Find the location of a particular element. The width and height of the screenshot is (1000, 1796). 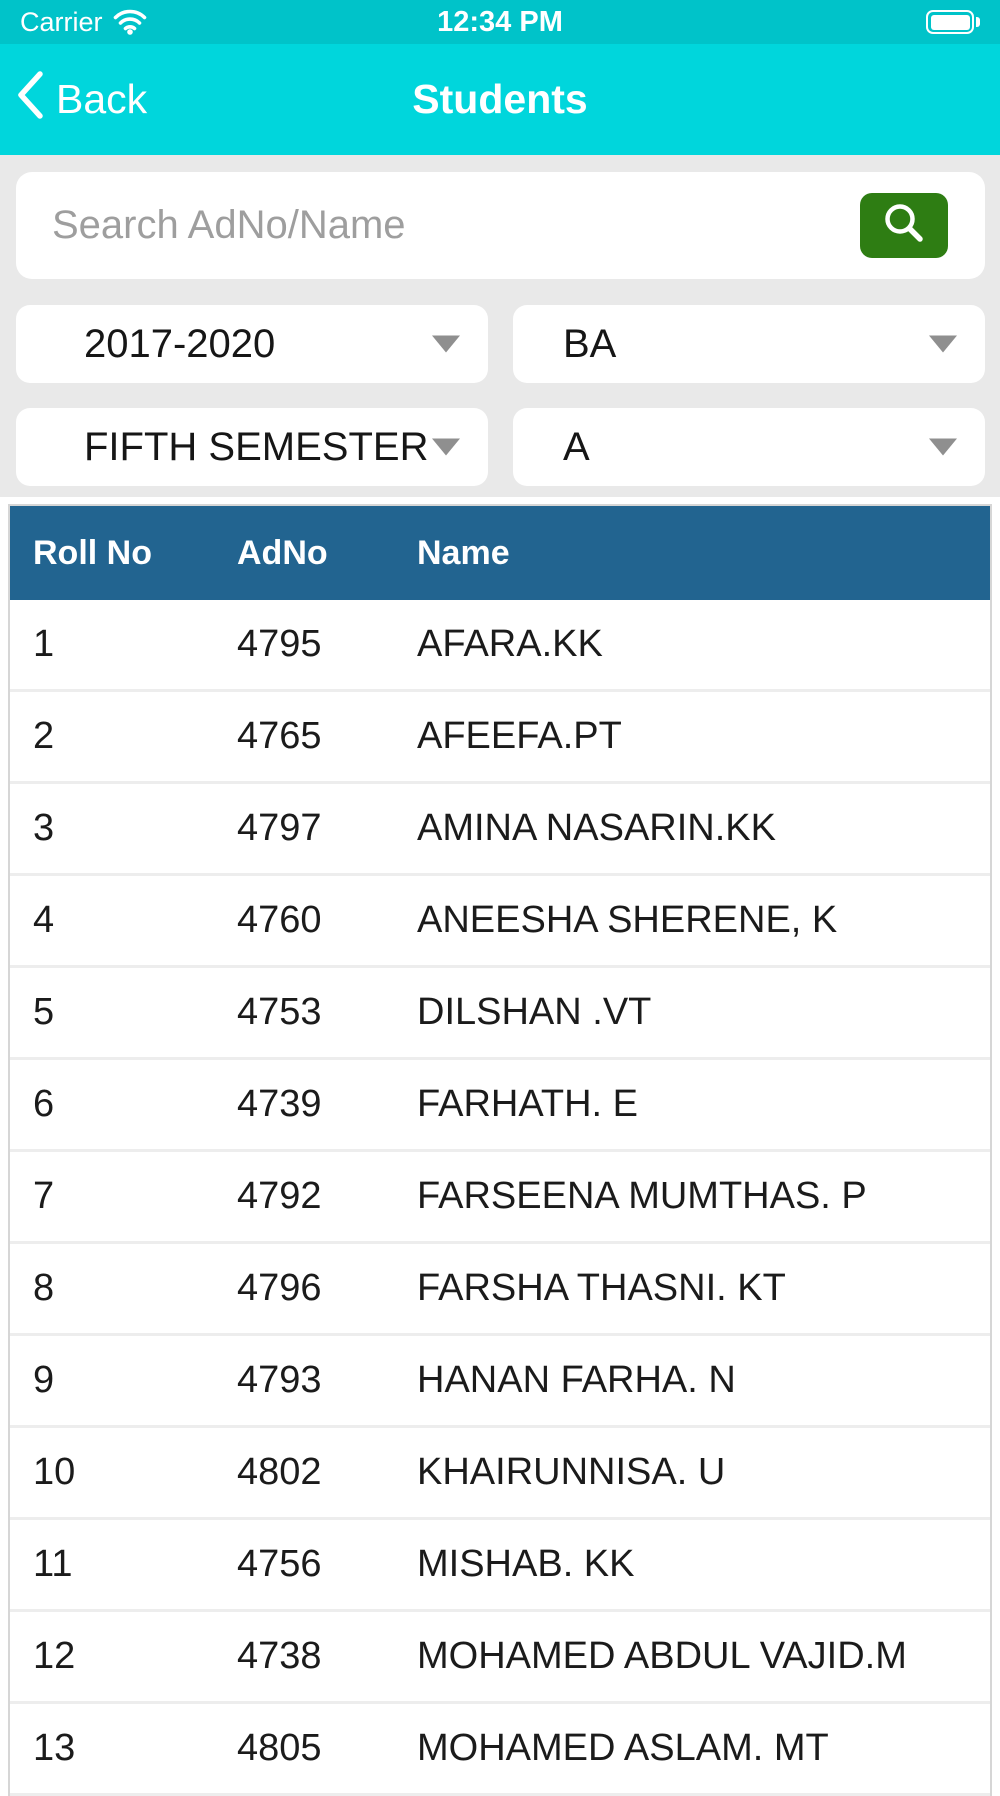

cell-name: AMINA NASARIN.KK is located at coordinates (596, 828).